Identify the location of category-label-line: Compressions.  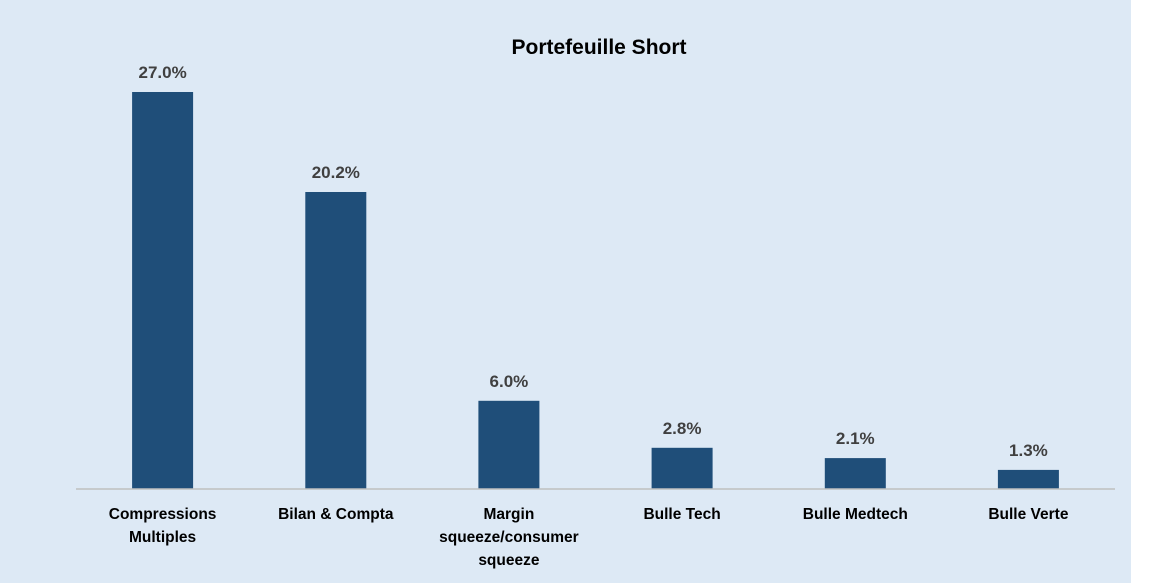
(163, 514).